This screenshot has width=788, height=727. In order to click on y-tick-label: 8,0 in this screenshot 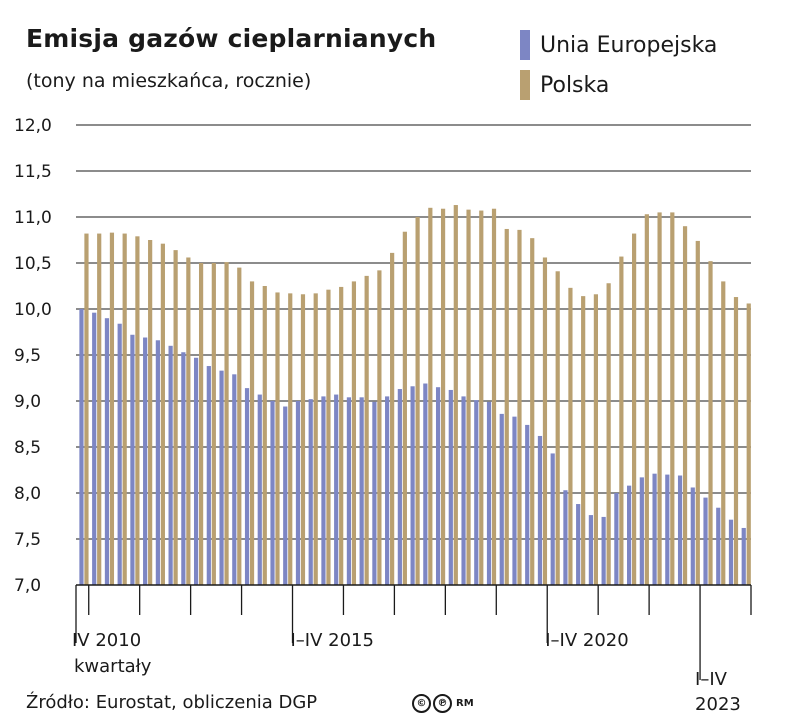, I will do `click(27, 494)`.